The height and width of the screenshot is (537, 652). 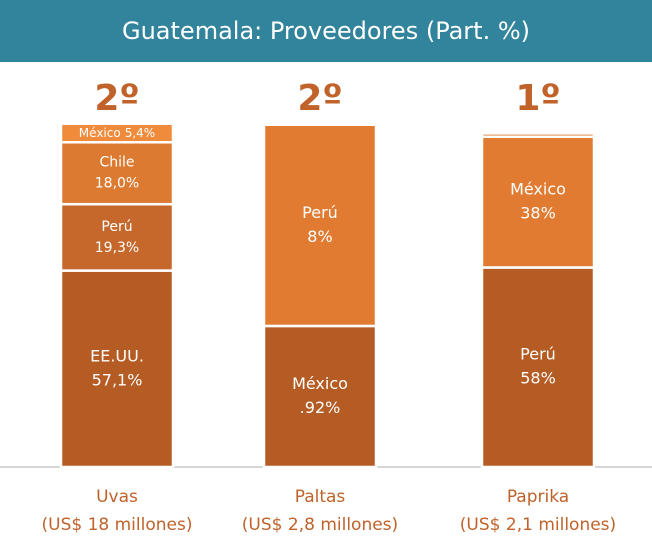 I want to click on category-subtitle: (US$ 2,1 millones), so click(x=538, y=525).